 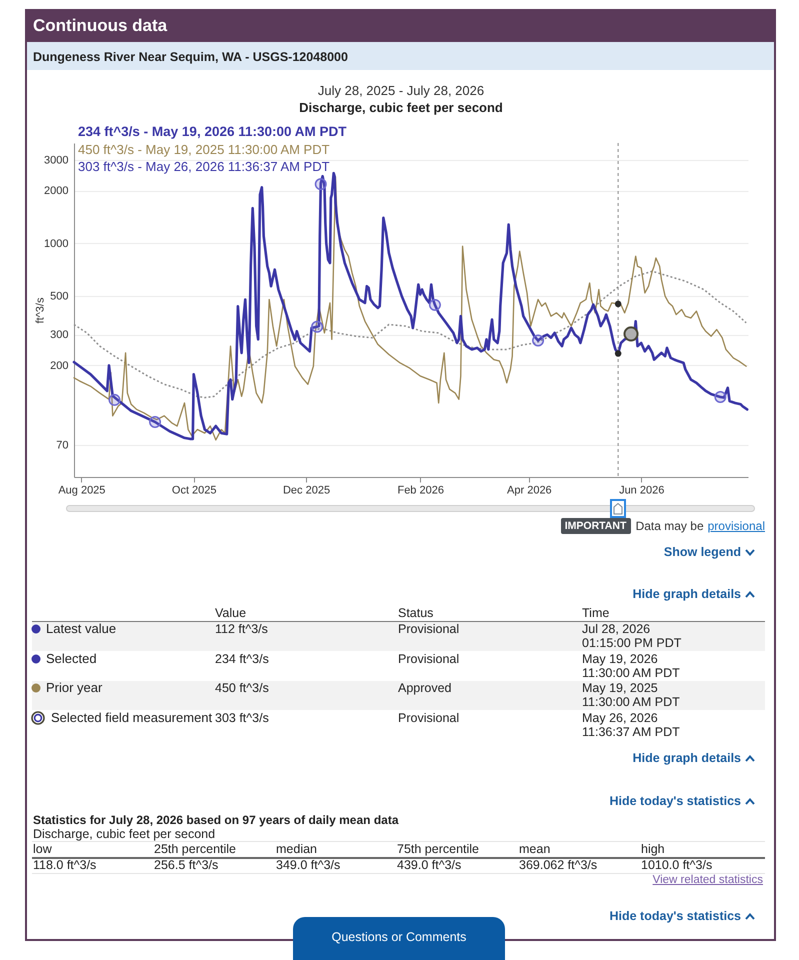 I want to click on x-tick-label: Feb 2026, so click(x=420, y=490).